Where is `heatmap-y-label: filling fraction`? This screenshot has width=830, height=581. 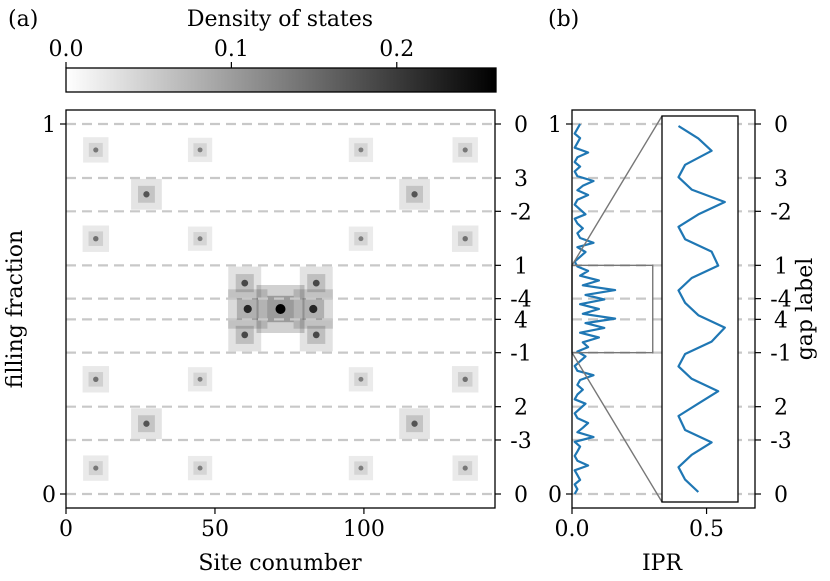
heatmap-y-label: filling fraction is located at coordinates (15, 309).